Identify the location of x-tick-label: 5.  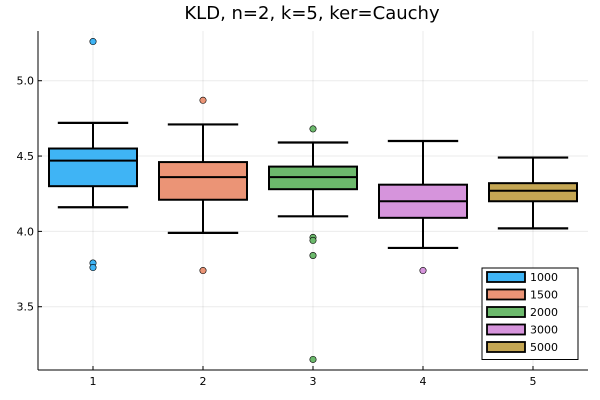
(533, 381).